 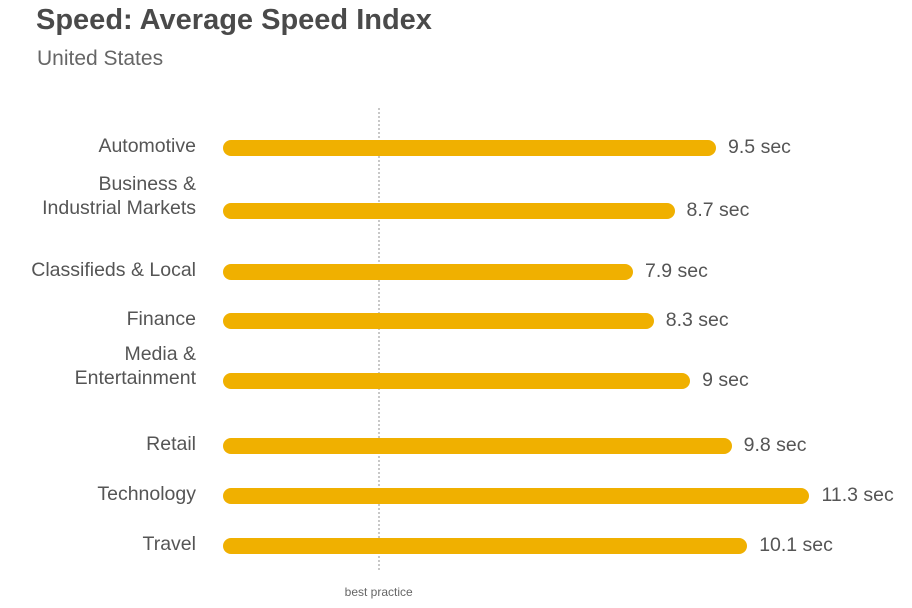 I want to click on category-label: Classifieds & Local, so click(x=113, y=270).